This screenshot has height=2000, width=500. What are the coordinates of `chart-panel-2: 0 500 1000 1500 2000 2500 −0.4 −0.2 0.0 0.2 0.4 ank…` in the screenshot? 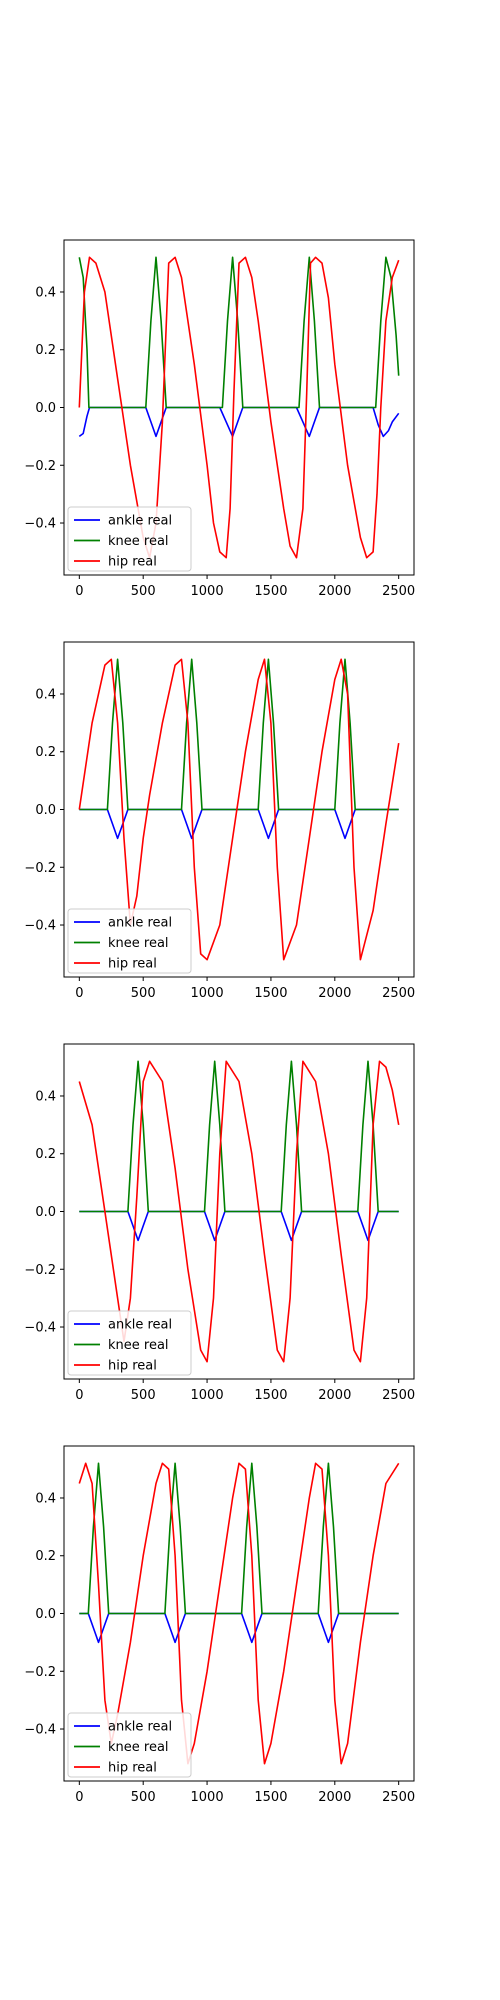 It's located at (219, 821).